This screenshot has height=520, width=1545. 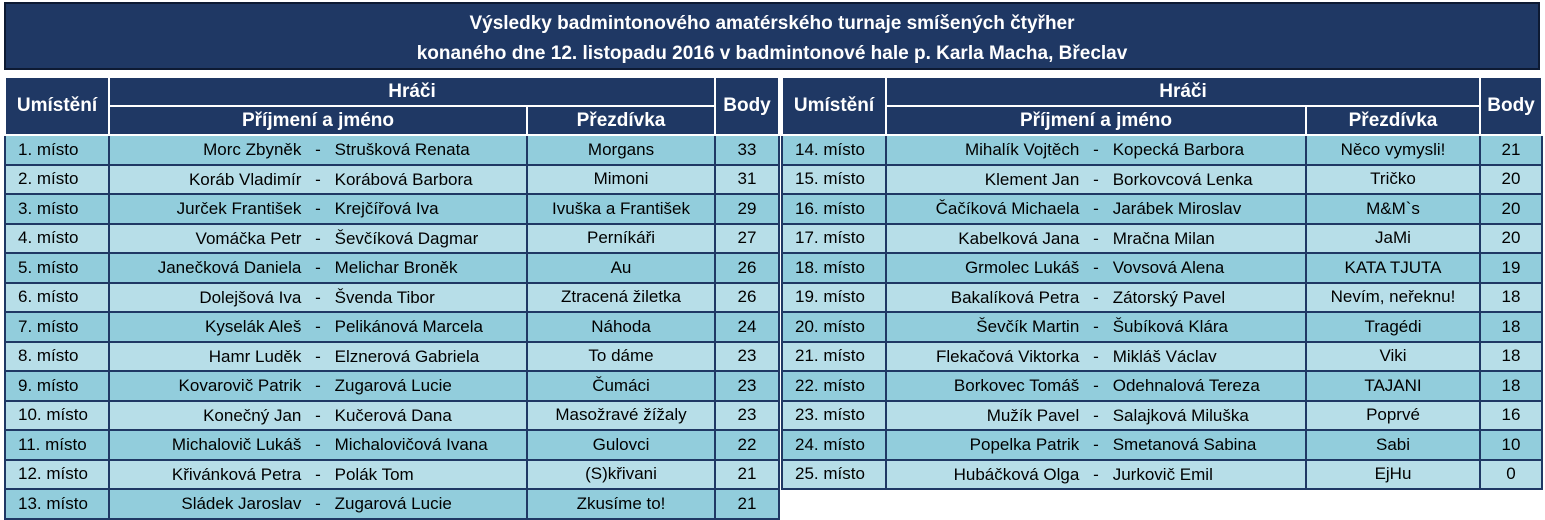 I want to click on player-1: Jurček František, so click(x=239, y=208).